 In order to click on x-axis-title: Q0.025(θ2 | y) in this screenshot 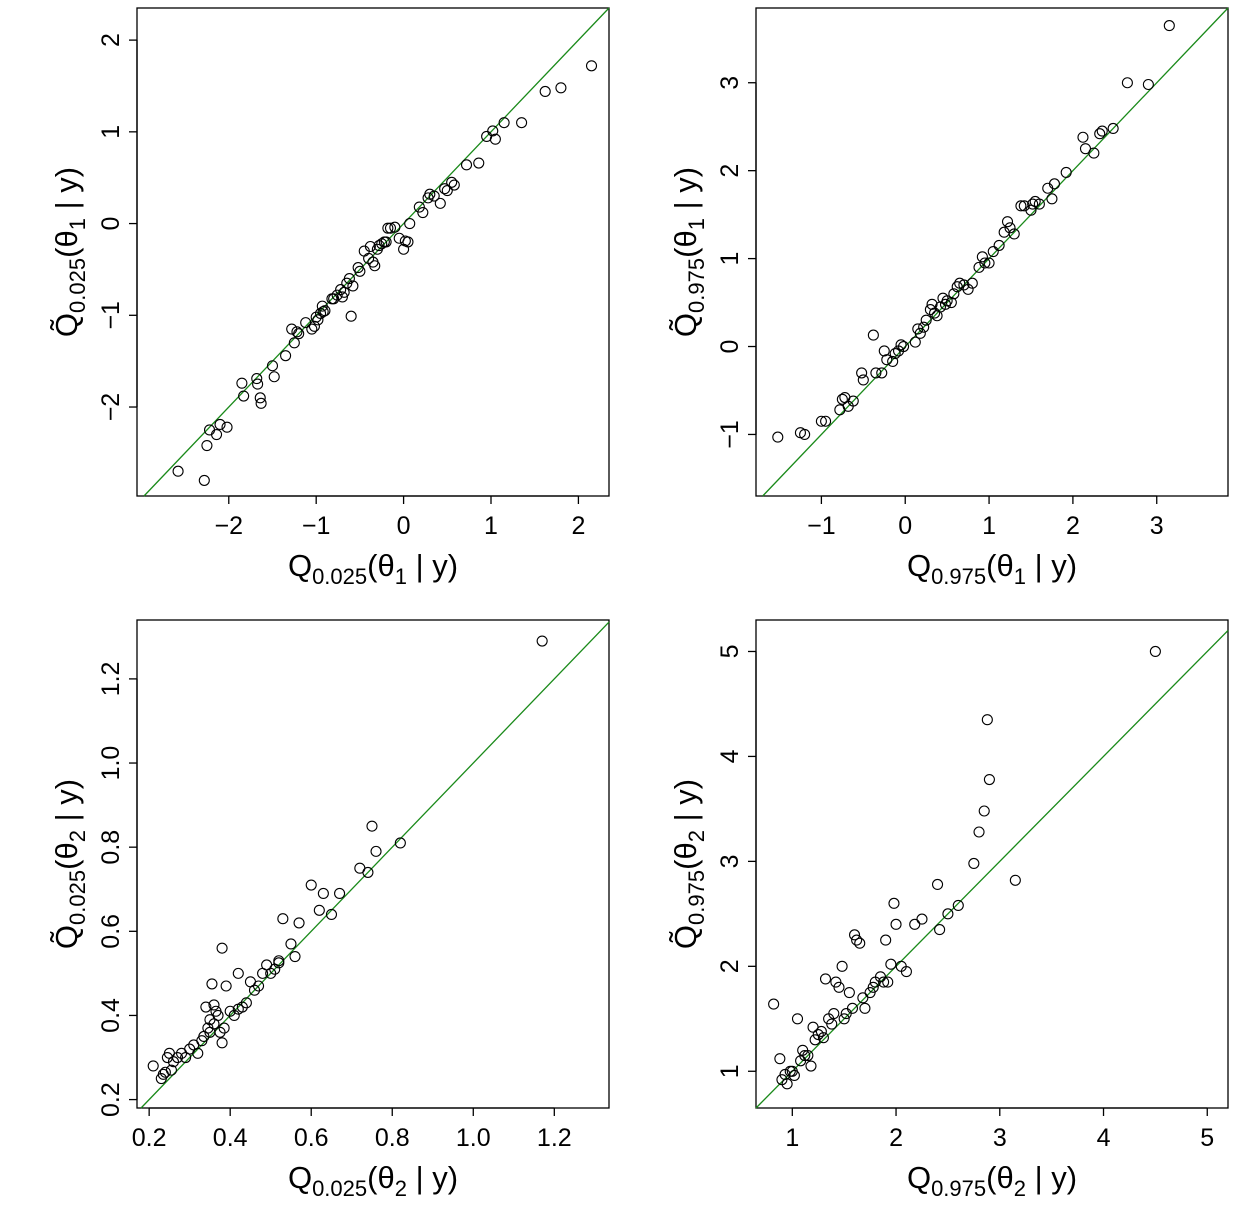, I will do `click(373, 1180)`.